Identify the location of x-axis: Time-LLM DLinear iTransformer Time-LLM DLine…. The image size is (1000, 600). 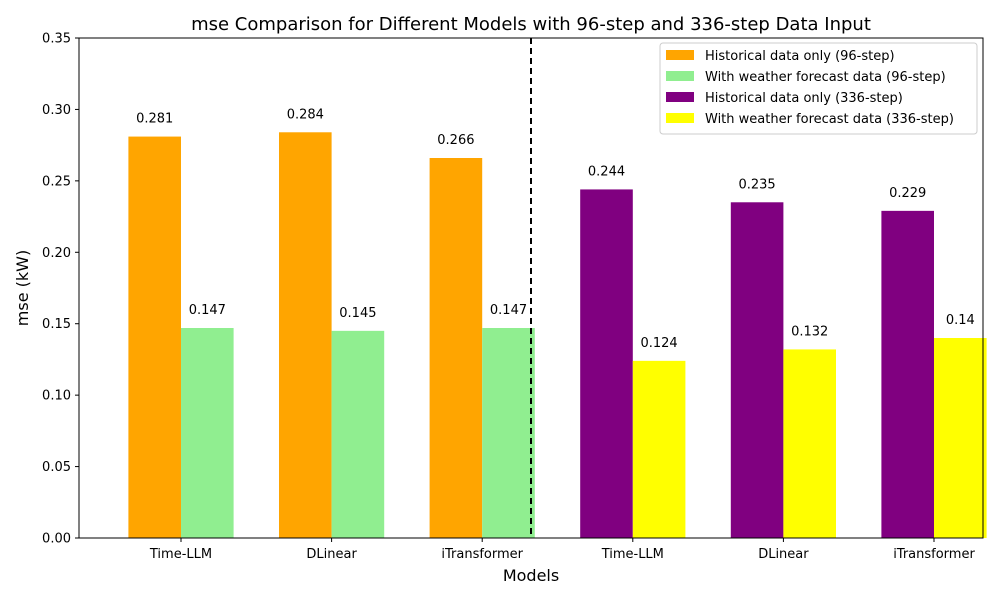
(562, 550).